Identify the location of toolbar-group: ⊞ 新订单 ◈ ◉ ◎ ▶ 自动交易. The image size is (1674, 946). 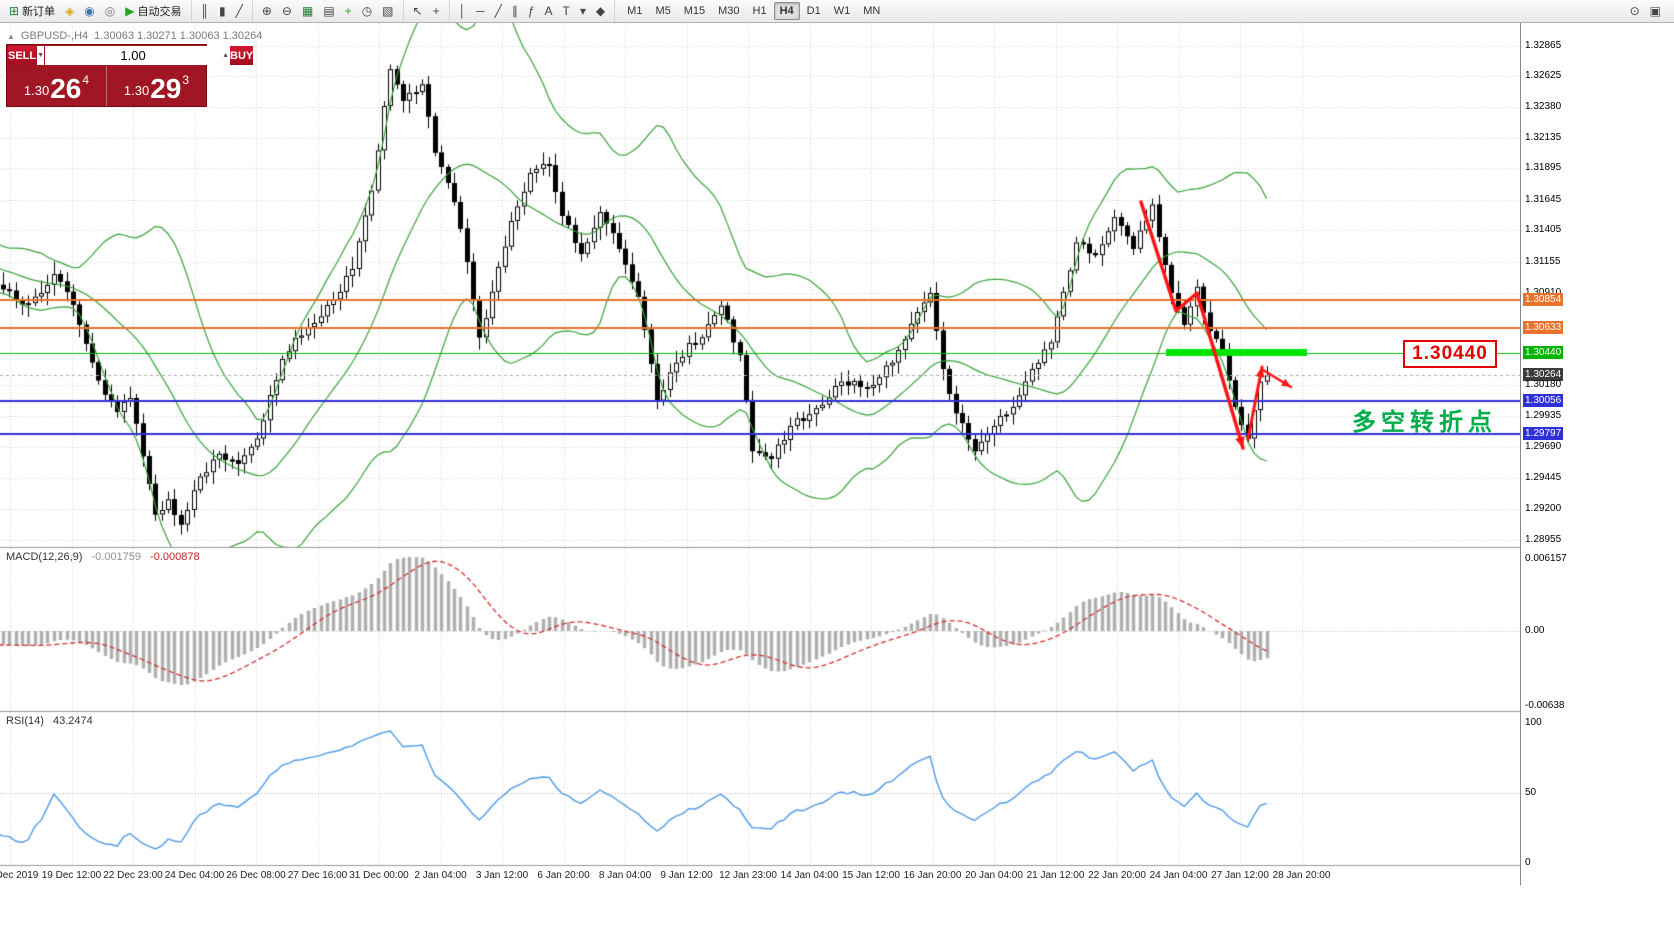
(96, 11).